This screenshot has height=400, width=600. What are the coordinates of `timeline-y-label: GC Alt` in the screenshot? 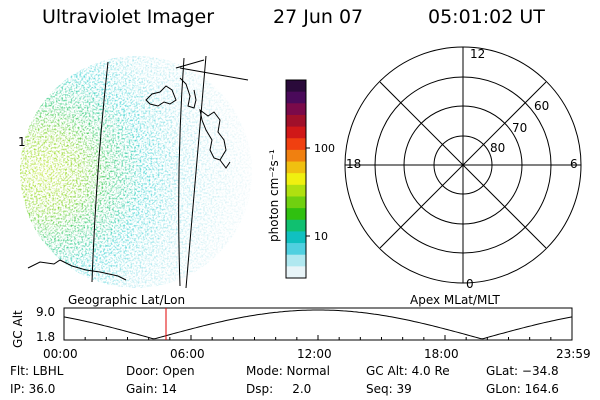 It's located at (18, 329).